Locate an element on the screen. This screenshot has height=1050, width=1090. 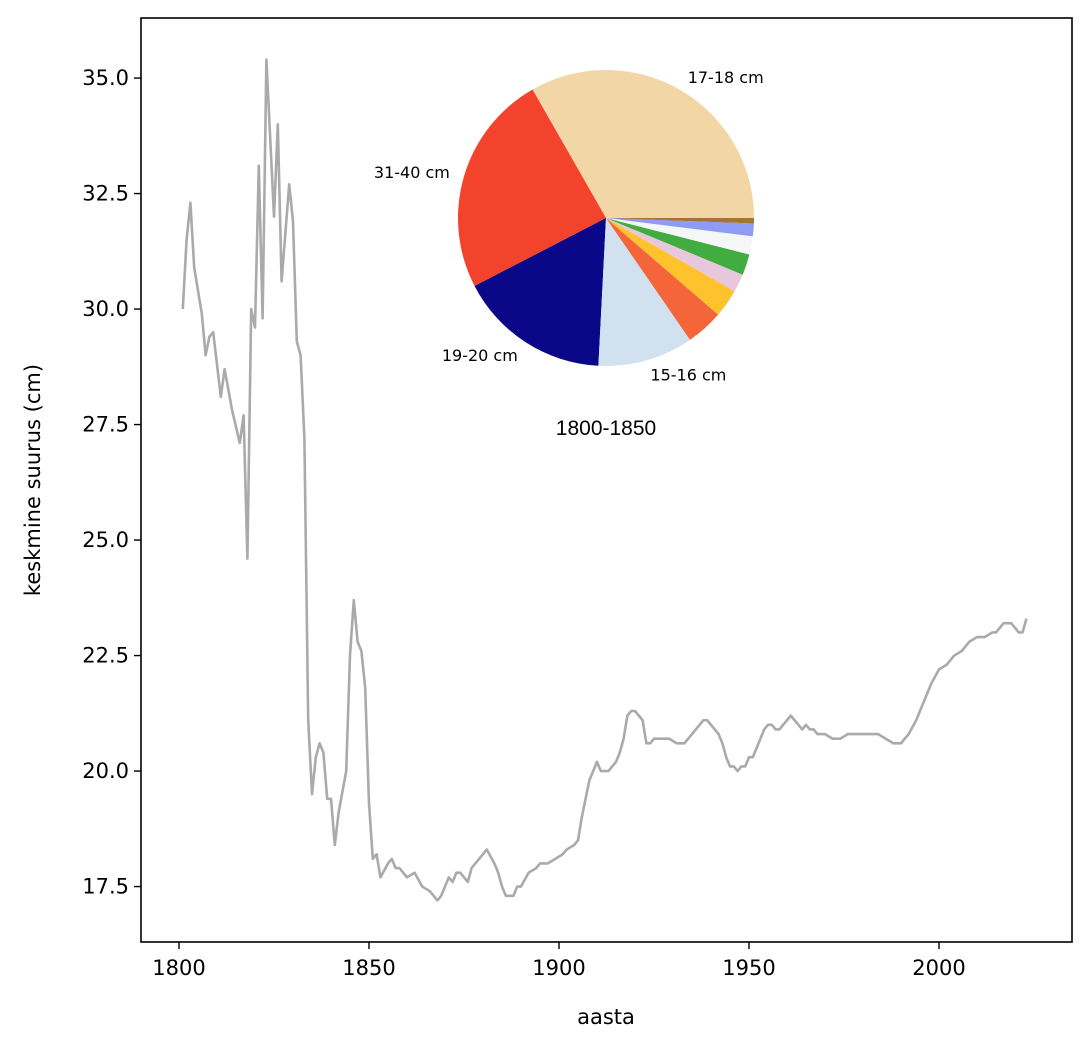
y-tick-label: 27.5 is located at coordinates (105, 425).